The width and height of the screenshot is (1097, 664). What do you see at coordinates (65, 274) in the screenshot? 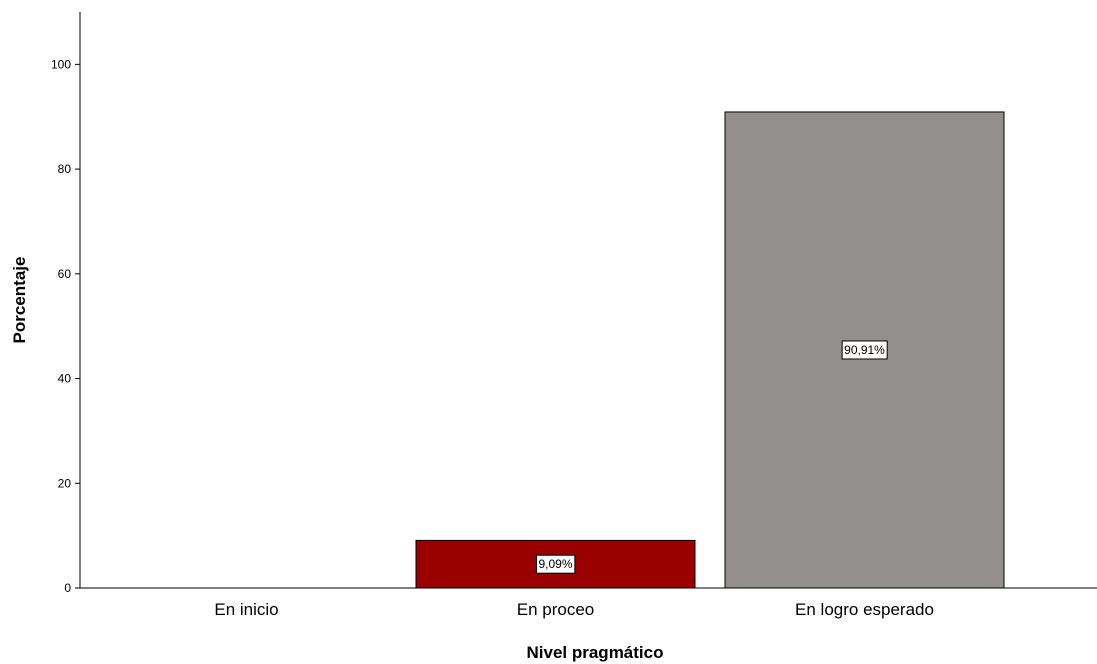
I see `y-tick-label: 60` at bounding box center [65, 274].